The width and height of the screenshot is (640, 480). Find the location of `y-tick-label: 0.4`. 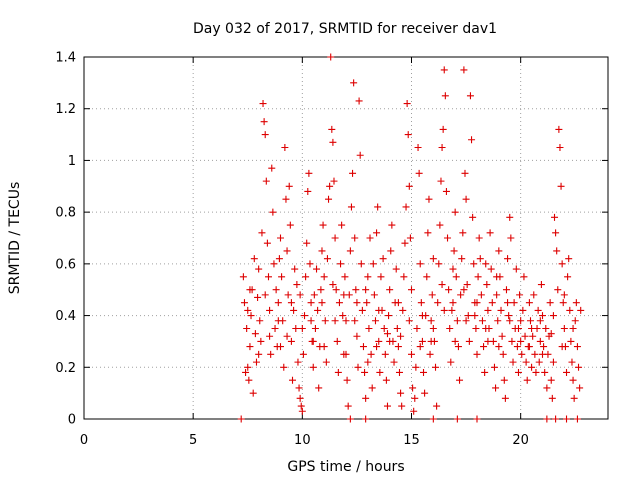

y-tick-label: 0.4 is located at coordinates (65, 316).